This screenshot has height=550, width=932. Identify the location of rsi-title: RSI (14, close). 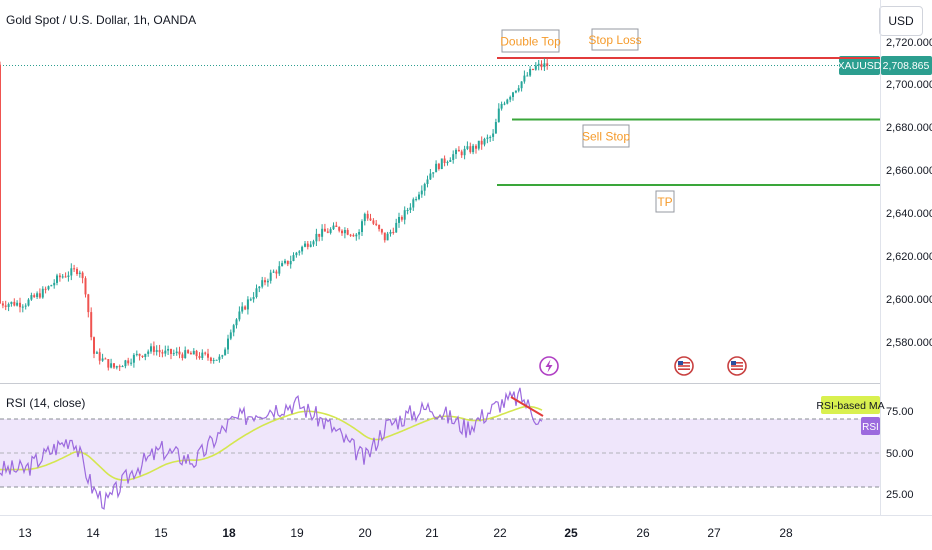
(45, 403).